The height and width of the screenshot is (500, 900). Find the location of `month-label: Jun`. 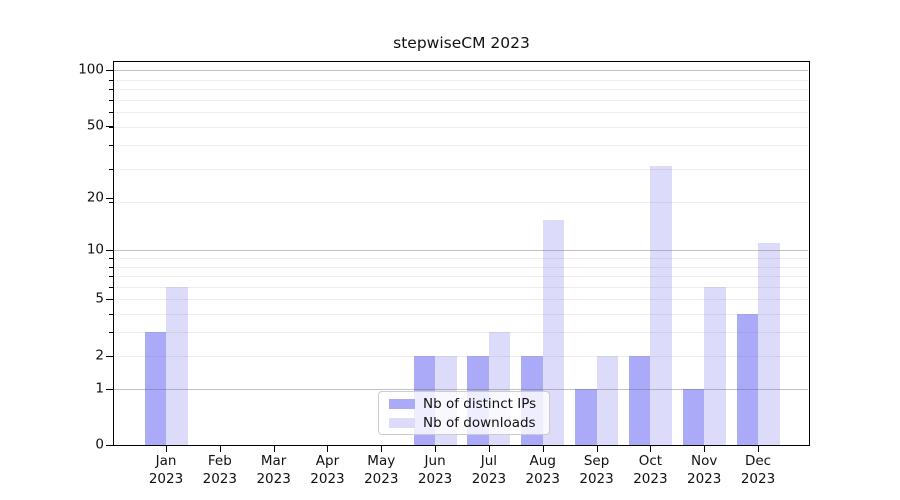

month-label: Jun is located at coordinates (435, 461).